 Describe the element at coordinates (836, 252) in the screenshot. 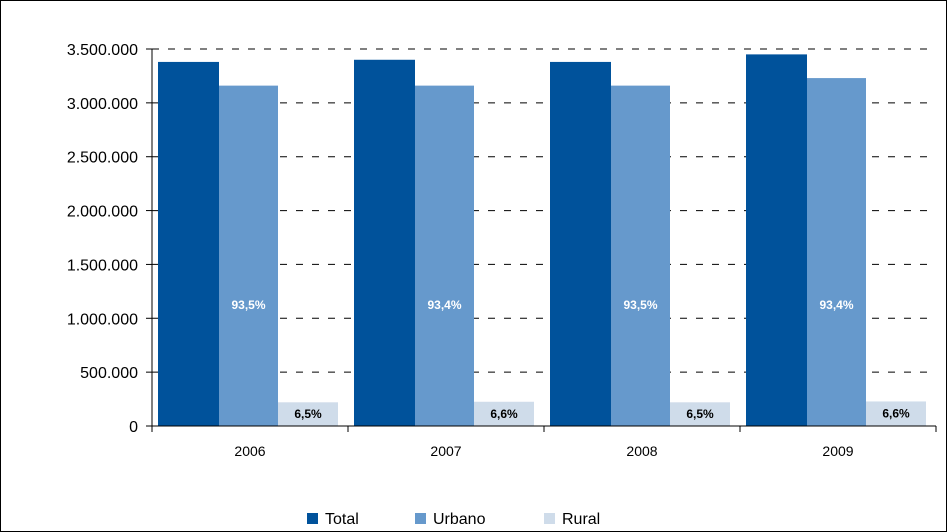

I see `bar-urbano-2009` at that location.